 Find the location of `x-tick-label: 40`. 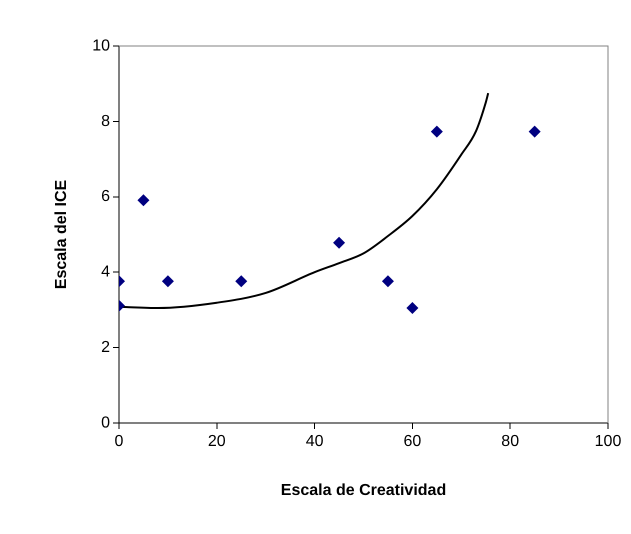

x-tick-label: 40 is located at coordinates (315, 441).